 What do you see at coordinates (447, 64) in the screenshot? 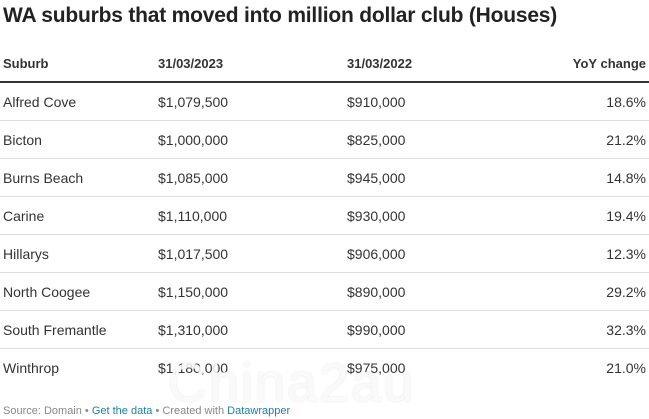
I see `column-header-2022: 31/03/2022` at bounding box center [447, 64].